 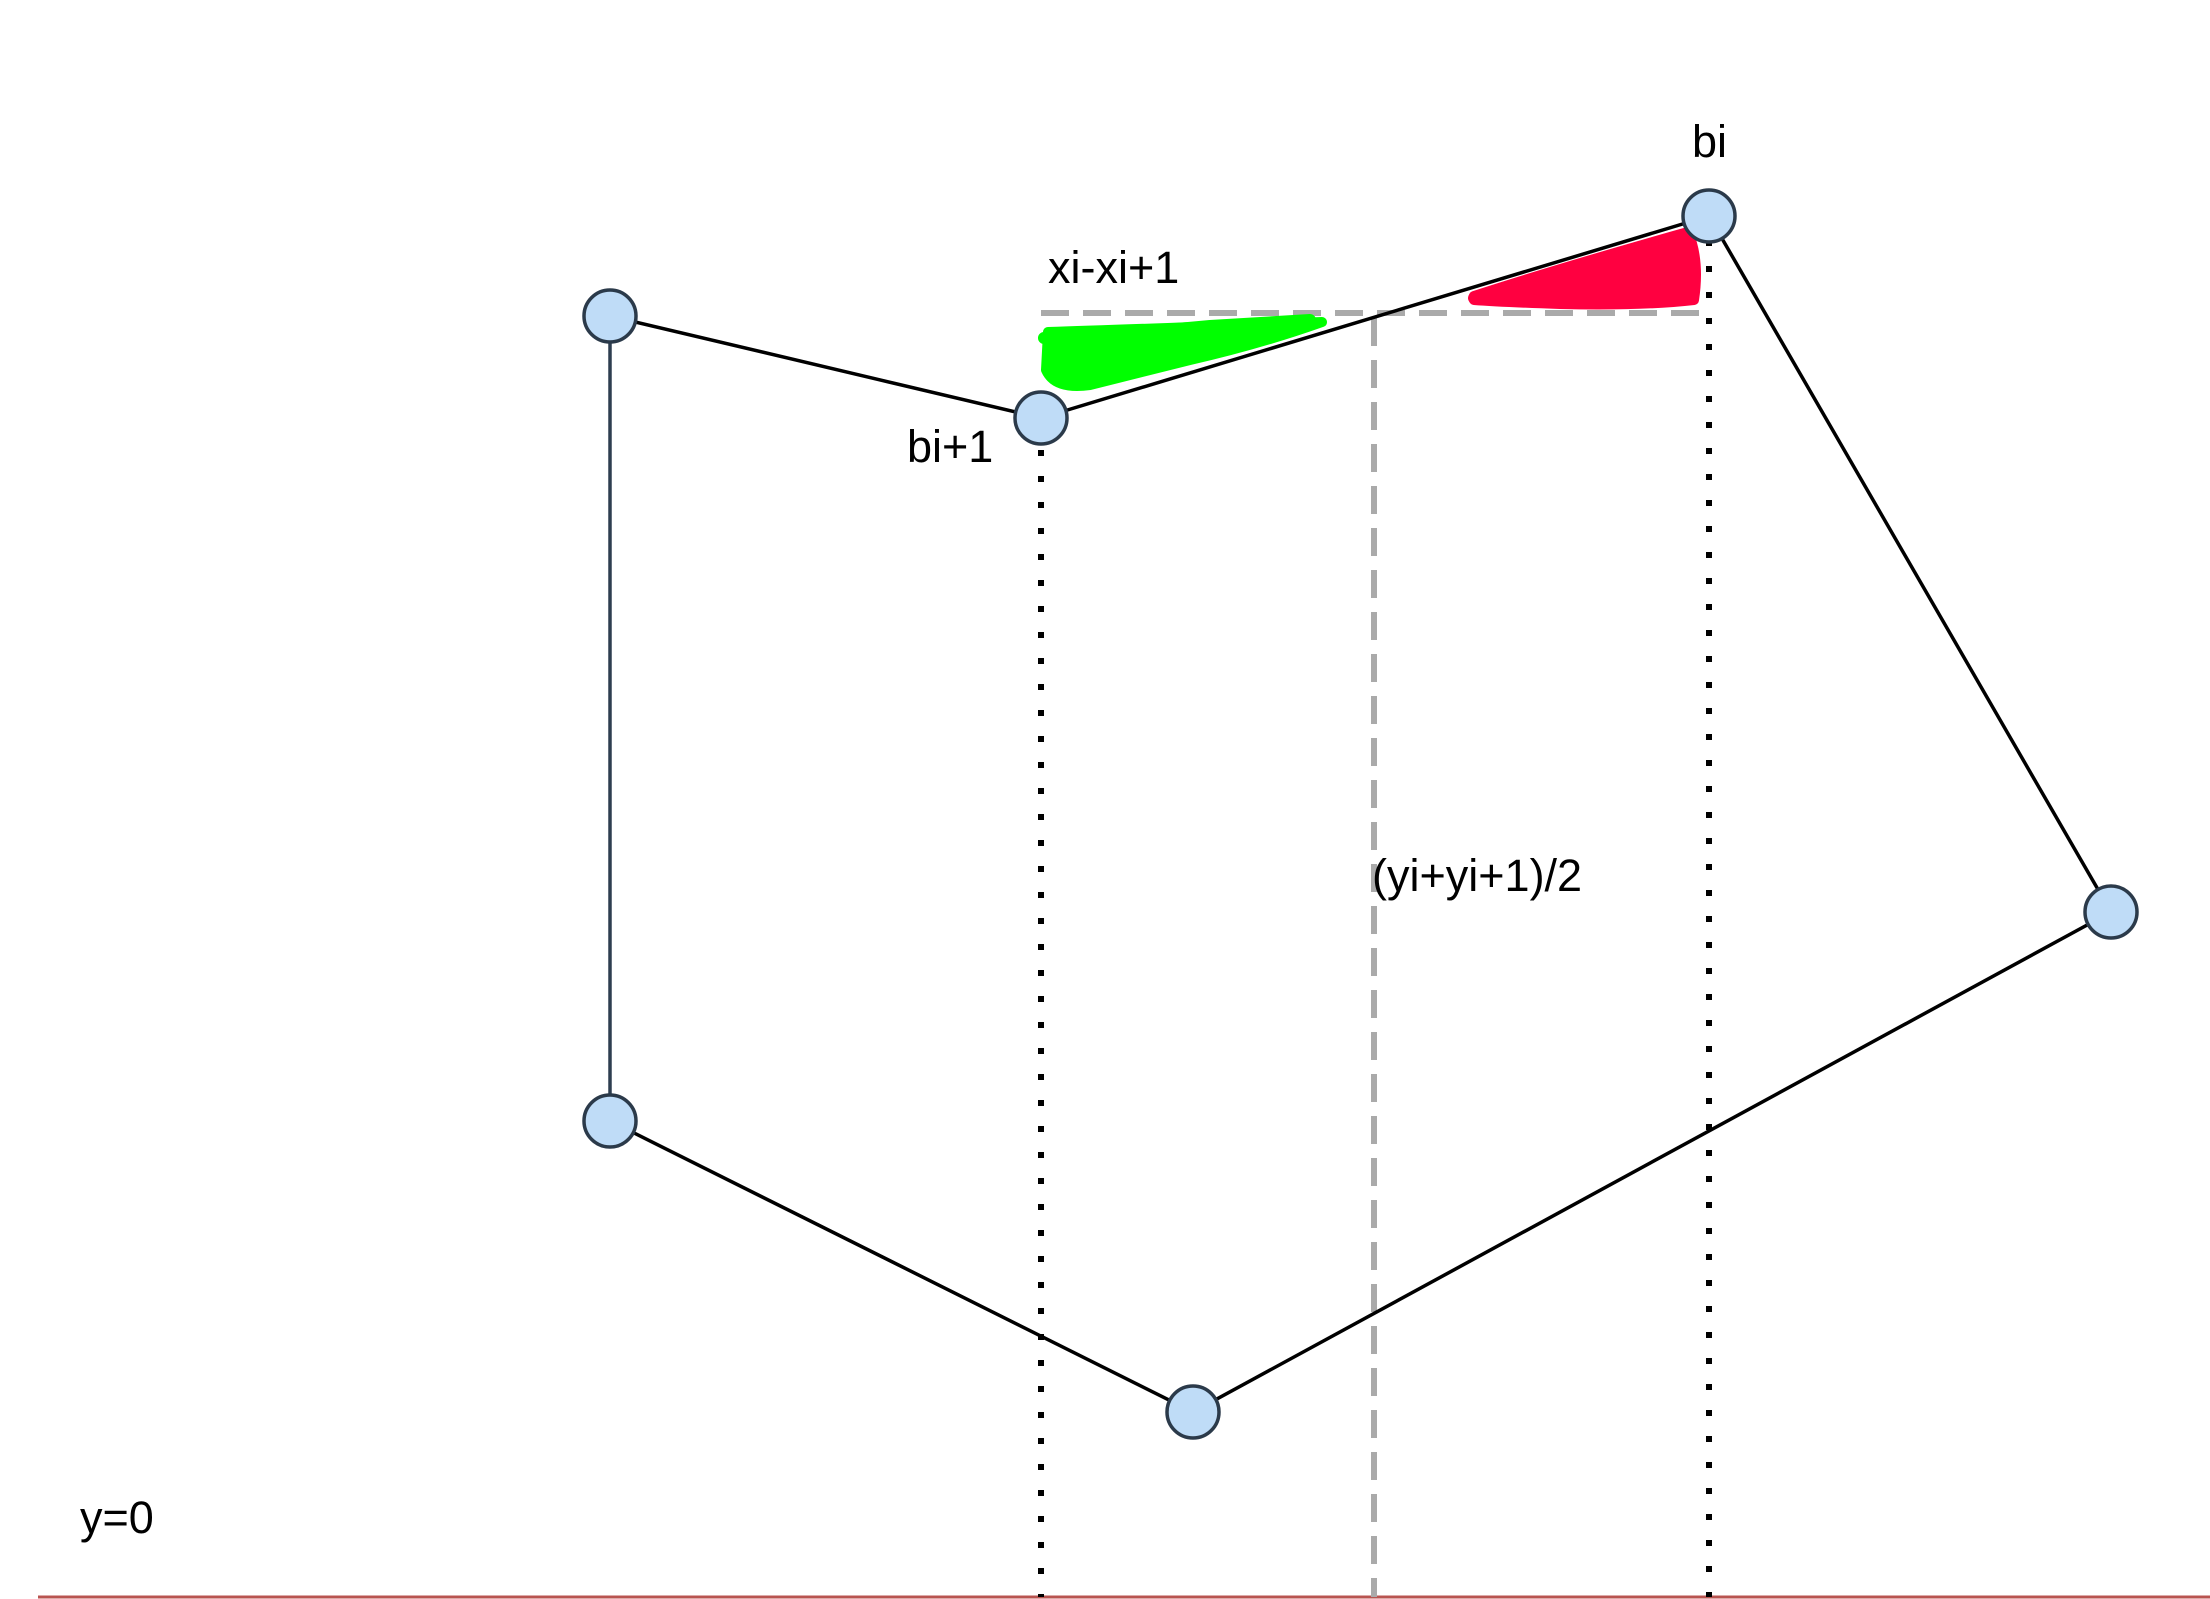 I want to click on vertex-bottom, so click(x=1193, y=1412).